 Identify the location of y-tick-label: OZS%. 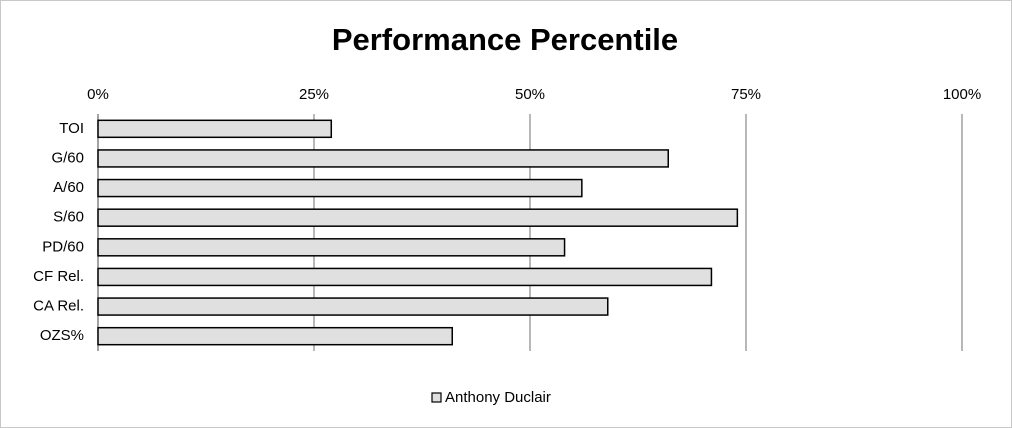
(62, 335).